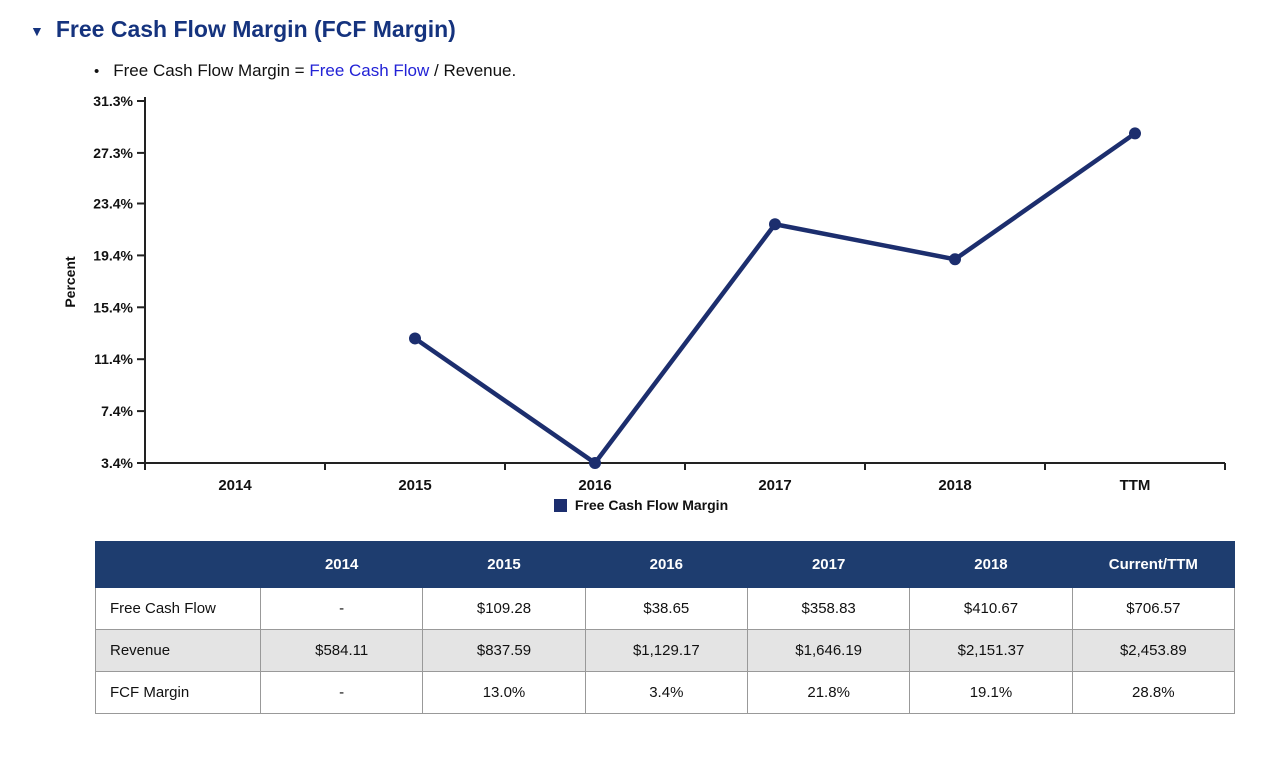  I want to click on table-header-row: 2014 2015 2016 2017 2018 Current/TTM, so click(665, 564).